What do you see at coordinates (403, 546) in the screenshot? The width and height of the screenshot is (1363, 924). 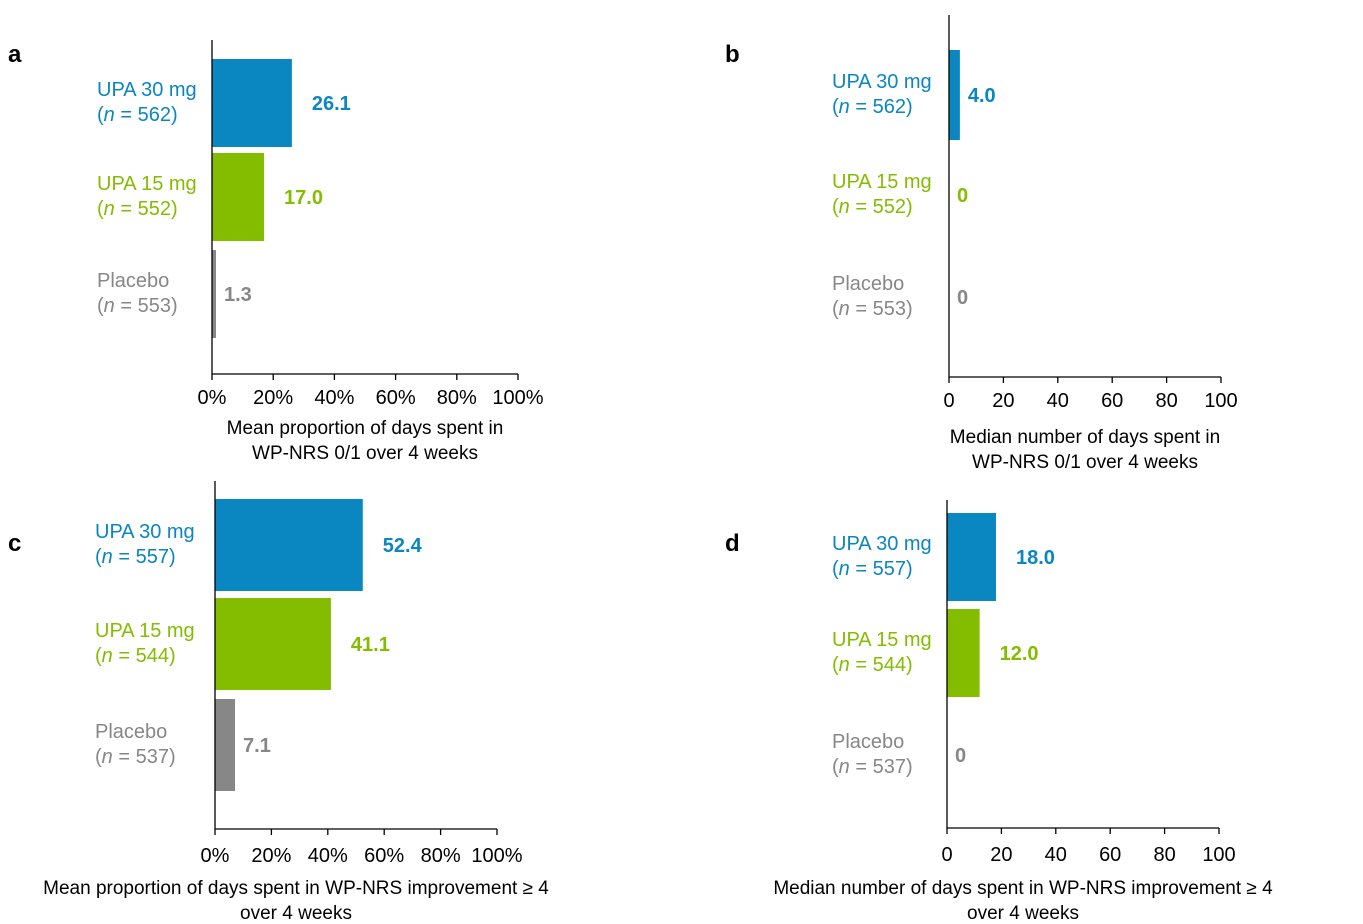 I see `value-label-c-upa-30-mg: 52.4` at bounding box center [403, 546].